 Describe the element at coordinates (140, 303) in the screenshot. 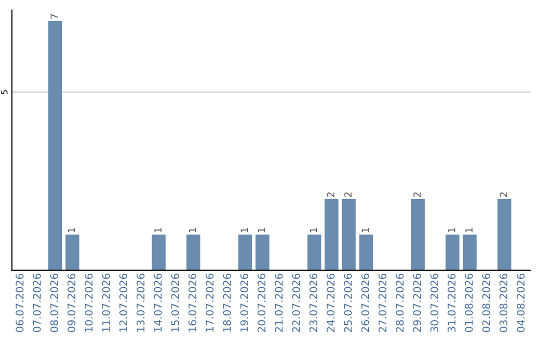

I see `x-tick-label: 13.07.2026` at that location.